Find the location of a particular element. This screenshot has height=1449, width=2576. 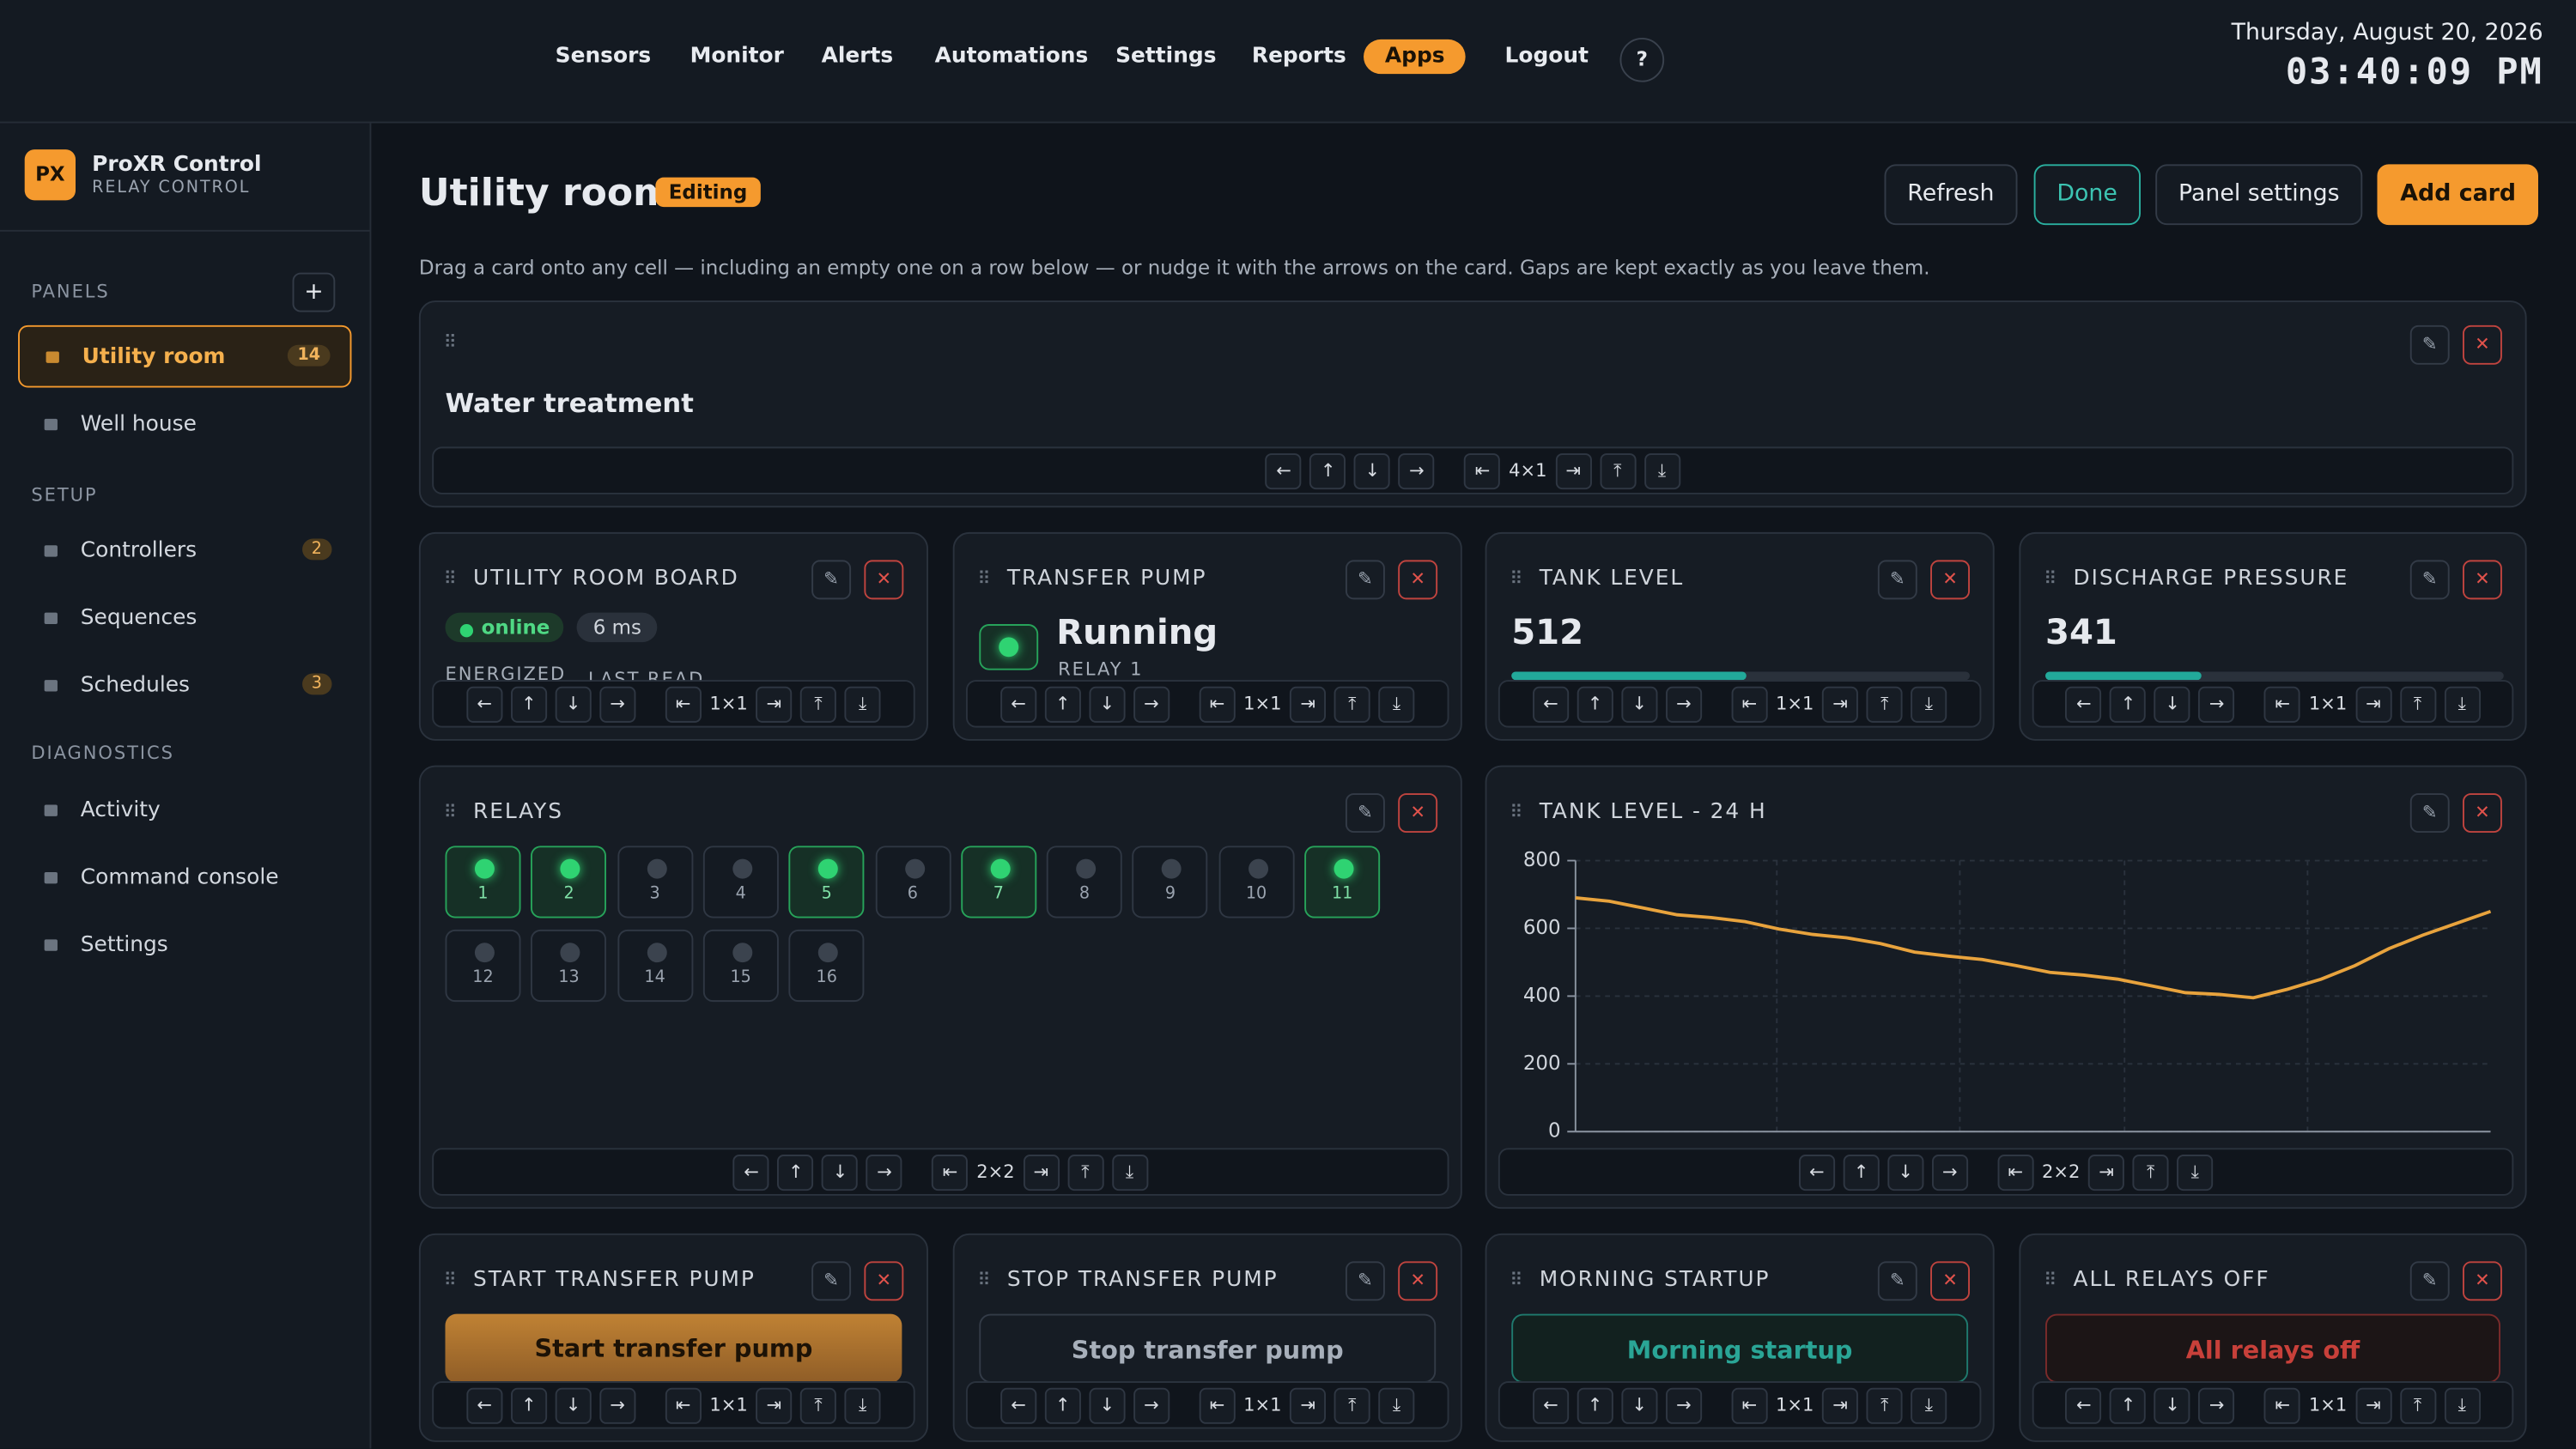

card: ⠿ DISCHARGE PRESSURE ✎ ✕ 341 ← ↑ ↓ → ⇤ 1×1 ⇥ ⤒ ⤓ is located at coordinates (2273, 636).